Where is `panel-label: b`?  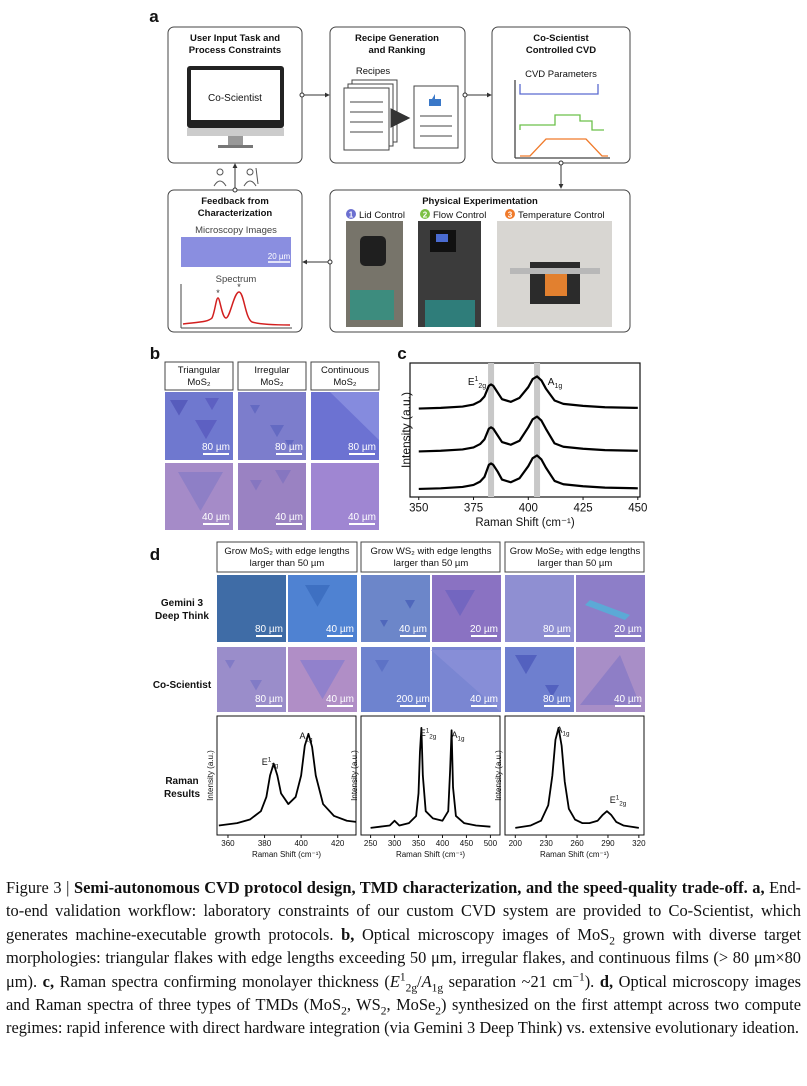
panel-label: b is located at coordinates (155, 353).